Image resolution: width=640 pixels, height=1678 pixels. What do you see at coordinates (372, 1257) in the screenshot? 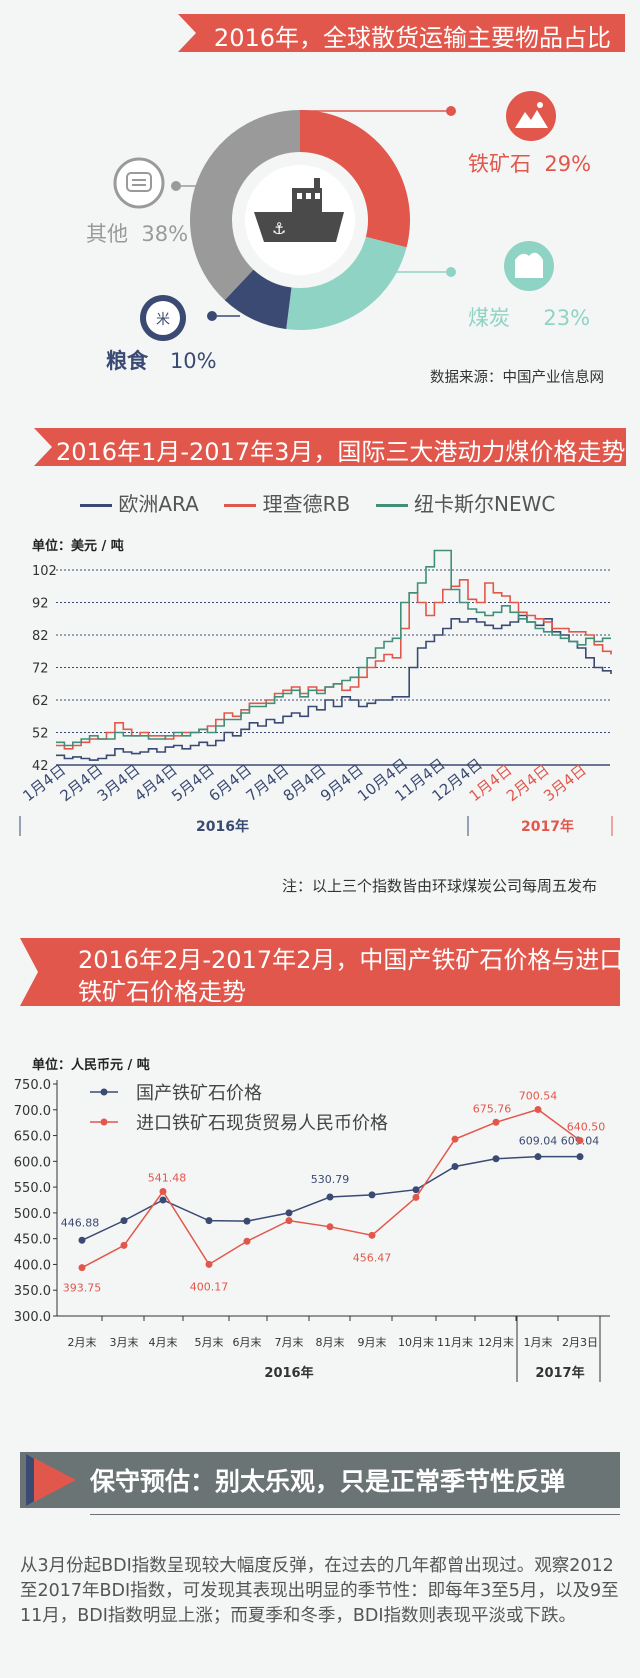
I see `data-label: 456.47` at bounding box center [372, 1257].